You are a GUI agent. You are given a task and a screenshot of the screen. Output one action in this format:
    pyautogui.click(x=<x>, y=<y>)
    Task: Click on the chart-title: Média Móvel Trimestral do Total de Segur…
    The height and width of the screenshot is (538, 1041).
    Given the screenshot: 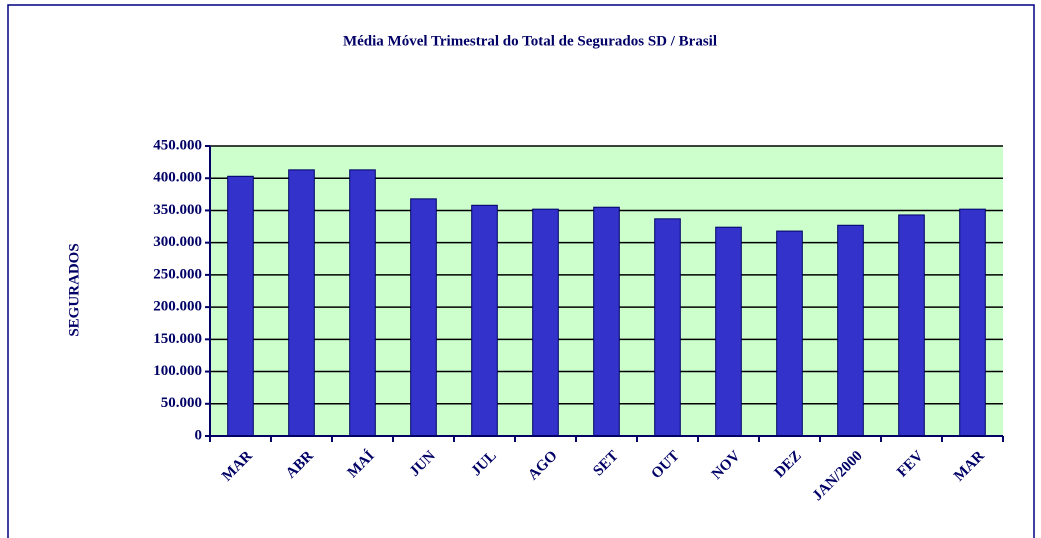 What is the action you would take?
    pyautogui.click(x=530, y=41)
    